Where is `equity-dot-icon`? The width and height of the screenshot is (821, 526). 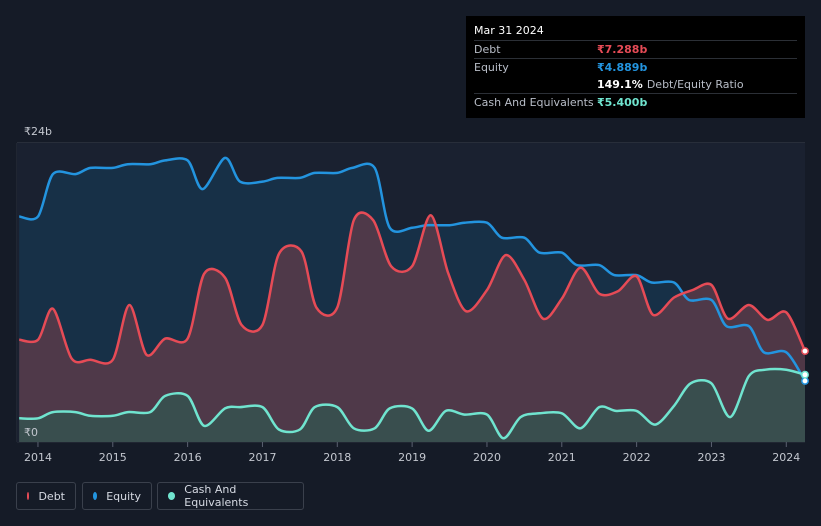 equity-dot-icon is located at coordinates (95, 496).